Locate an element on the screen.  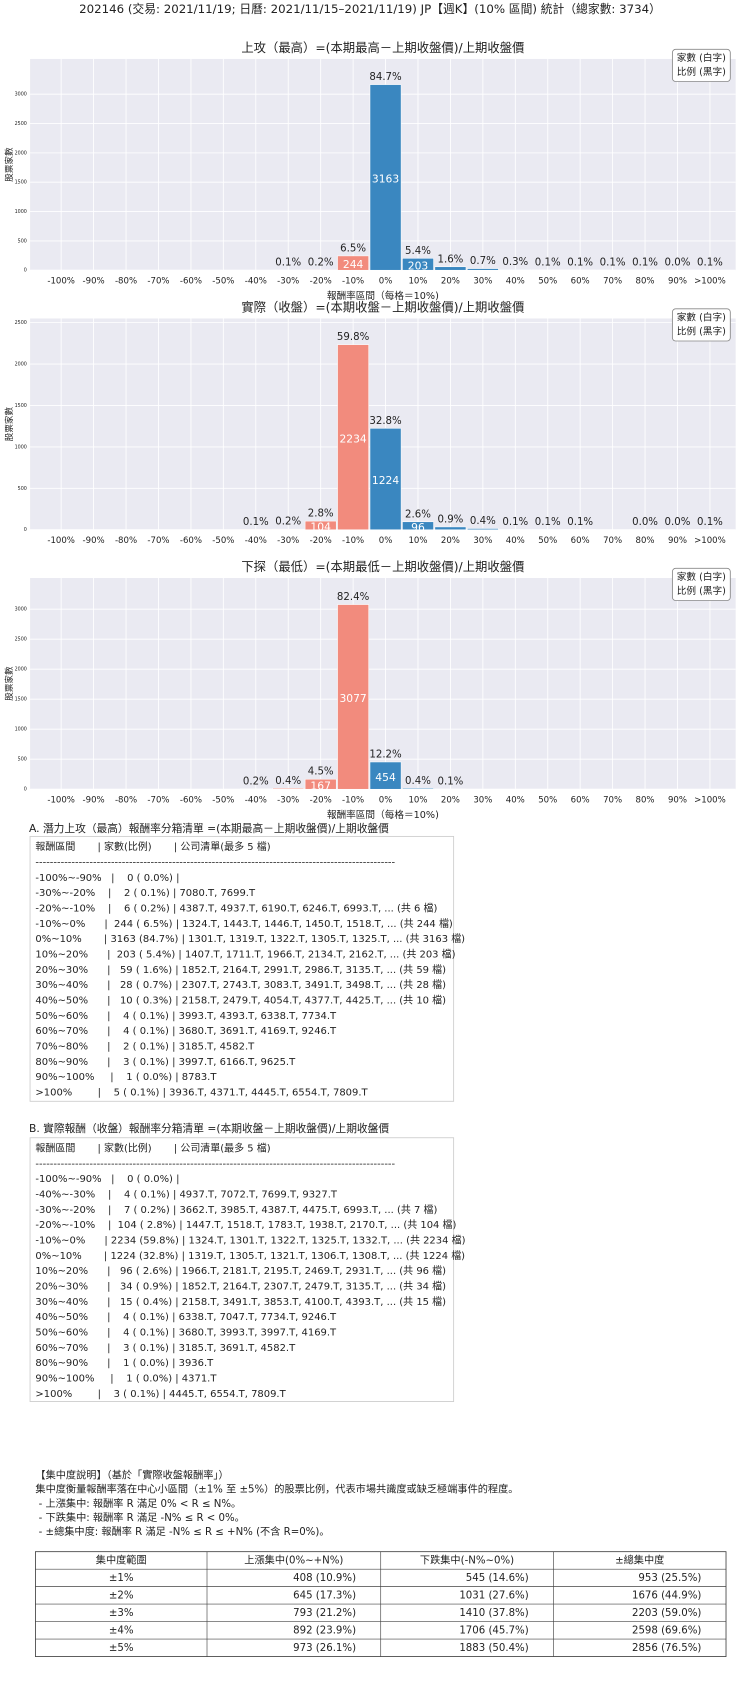
list-title: A. 潛力上攻（最高）報酬率分箱清單 =(本期最高－上期收盤價)/上期收盤價 is located at coordinates (209, 828).